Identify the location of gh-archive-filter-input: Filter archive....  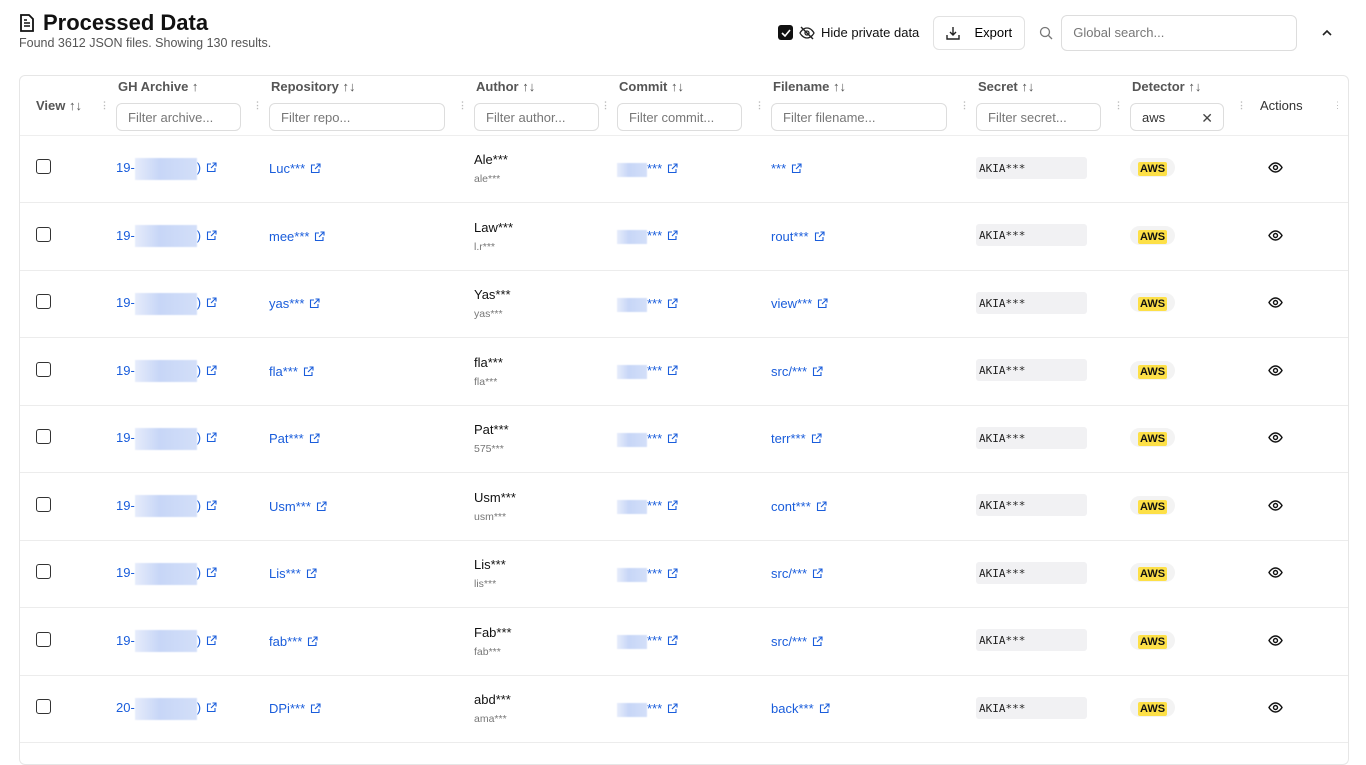
(178, 117).